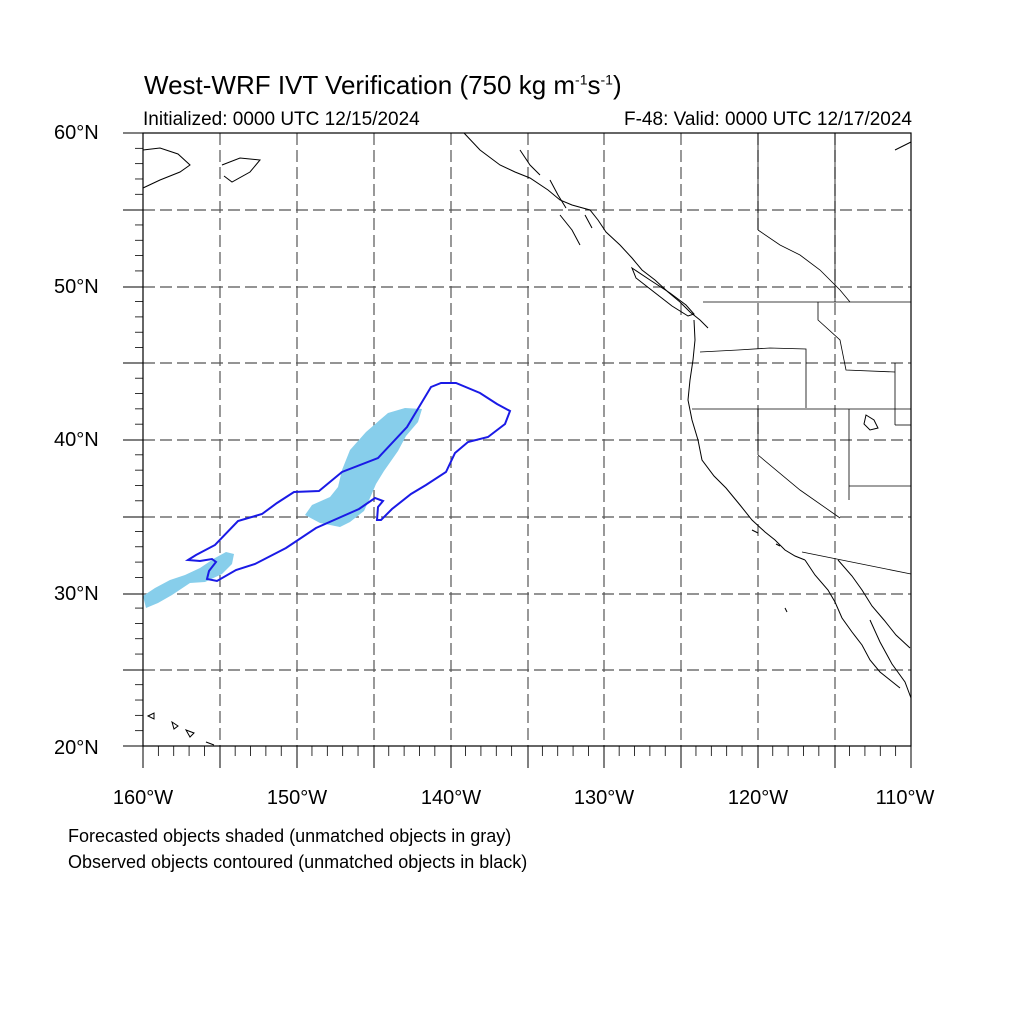 The height and width of the screenshot is (1024, 1024). Describe the element at coordinates (874, 604) in the screenshot. I see `gulf-of-california` at that location.